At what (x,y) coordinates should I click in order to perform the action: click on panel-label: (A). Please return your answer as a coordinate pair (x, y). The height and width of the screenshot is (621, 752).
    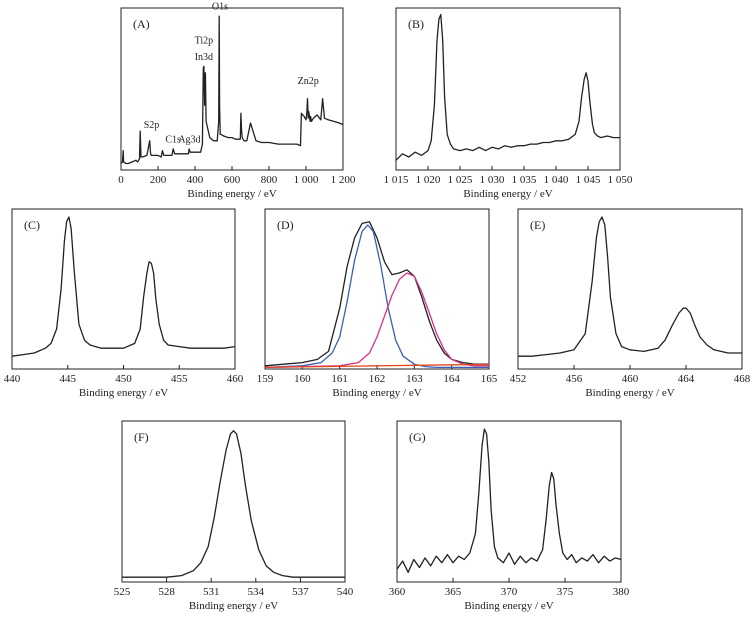
    Looking at the image, I should click on (141, 24).